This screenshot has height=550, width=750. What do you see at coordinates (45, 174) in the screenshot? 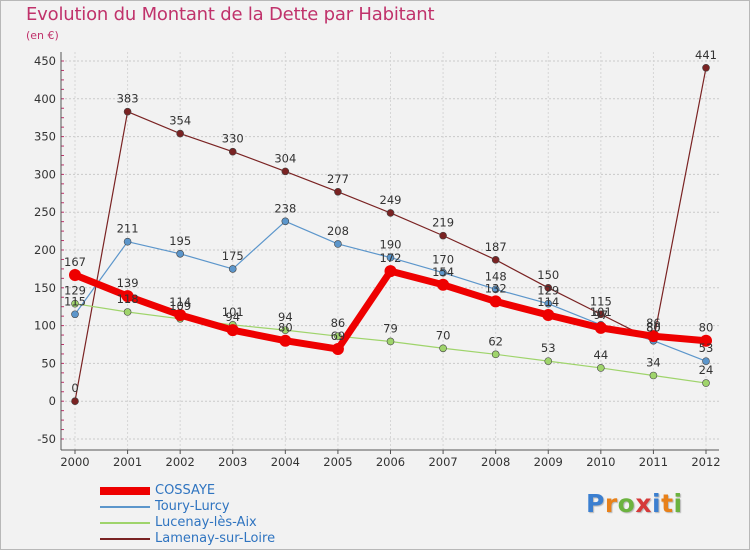
I see `y-tick-label: 300` at bounding box center [45, 174].